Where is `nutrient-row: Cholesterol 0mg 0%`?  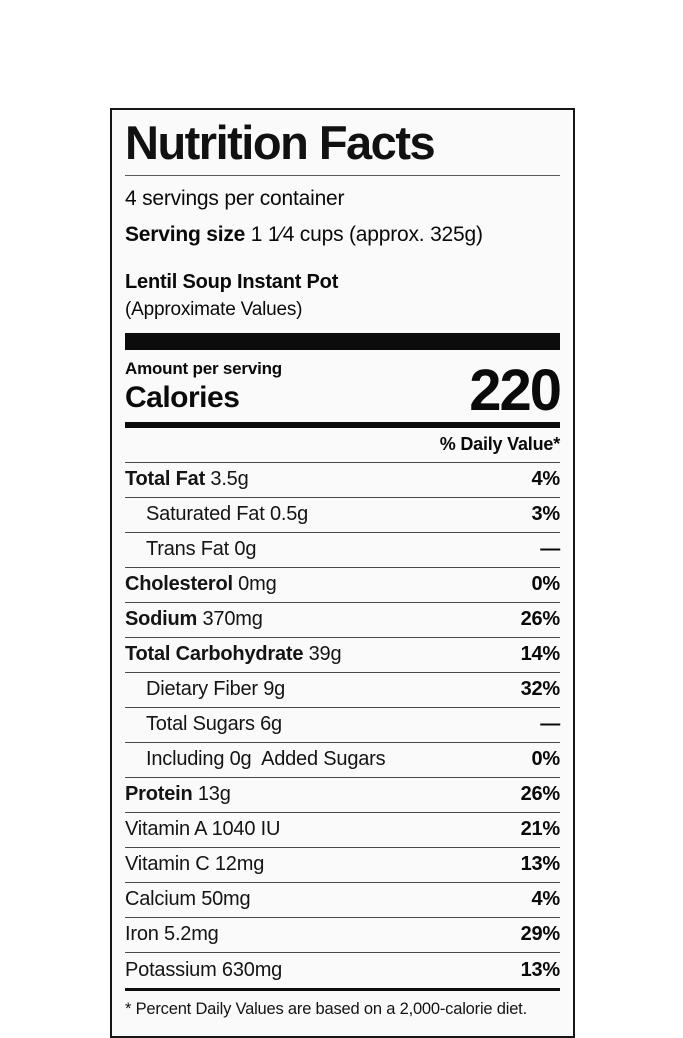
nutrient-row: Cholesterol 0mg 0% is located at coordinates (342, 585).